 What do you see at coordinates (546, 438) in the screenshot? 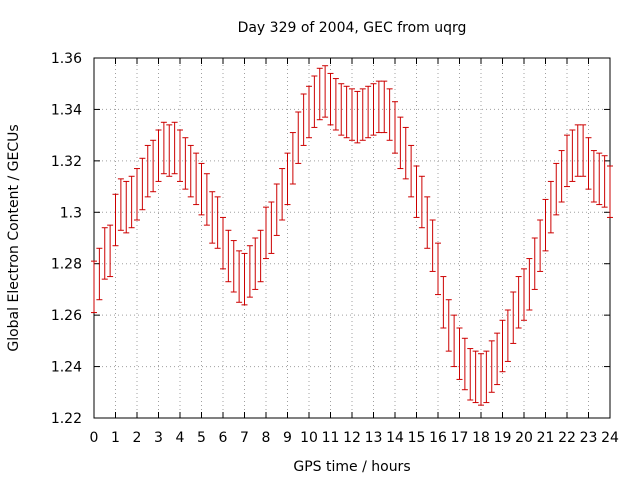
I see `x-tick-label: 21` at bounding box center [546, 438].